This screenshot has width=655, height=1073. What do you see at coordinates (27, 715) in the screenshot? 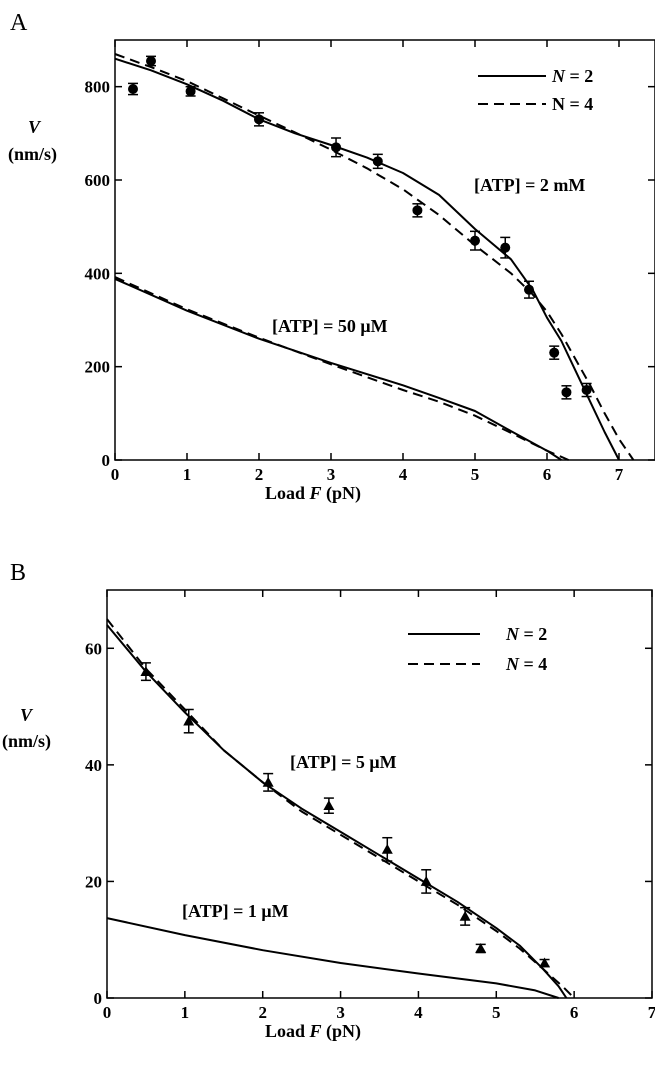
I see `panel-b-ylabel-var: V` at bounding box center [27, 715].